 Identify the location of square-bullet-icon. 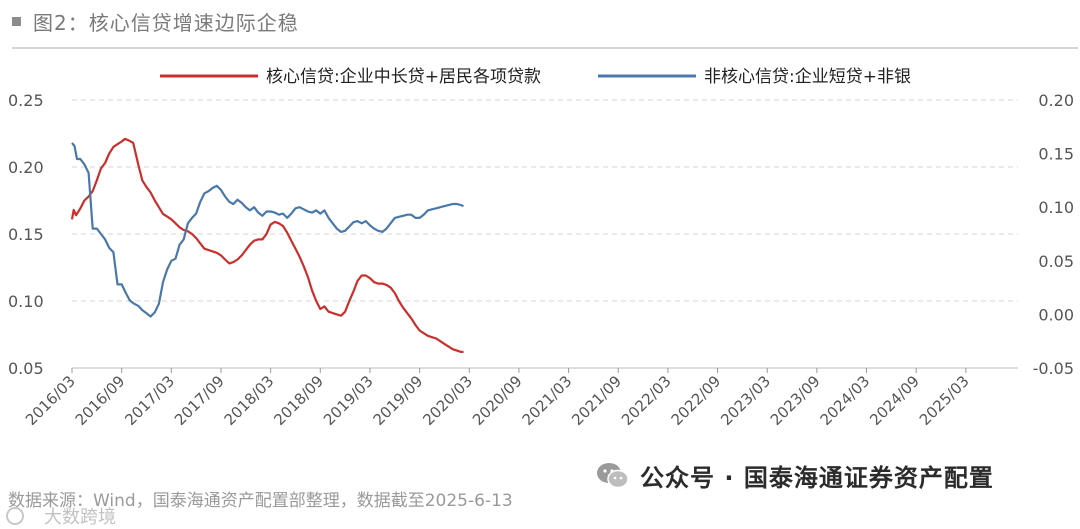
(16, 21).